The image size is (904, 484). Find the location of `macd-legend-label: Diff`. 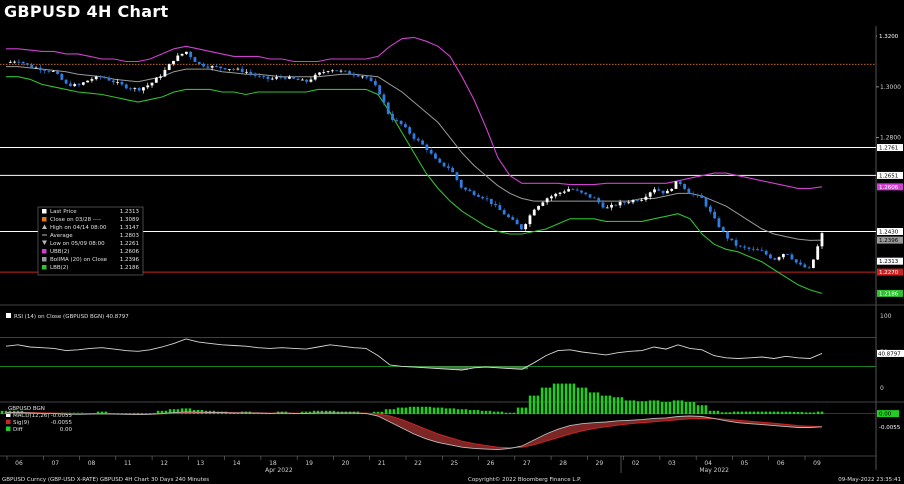

macd-legend-label: Diff is located at coordinates (18, 430).